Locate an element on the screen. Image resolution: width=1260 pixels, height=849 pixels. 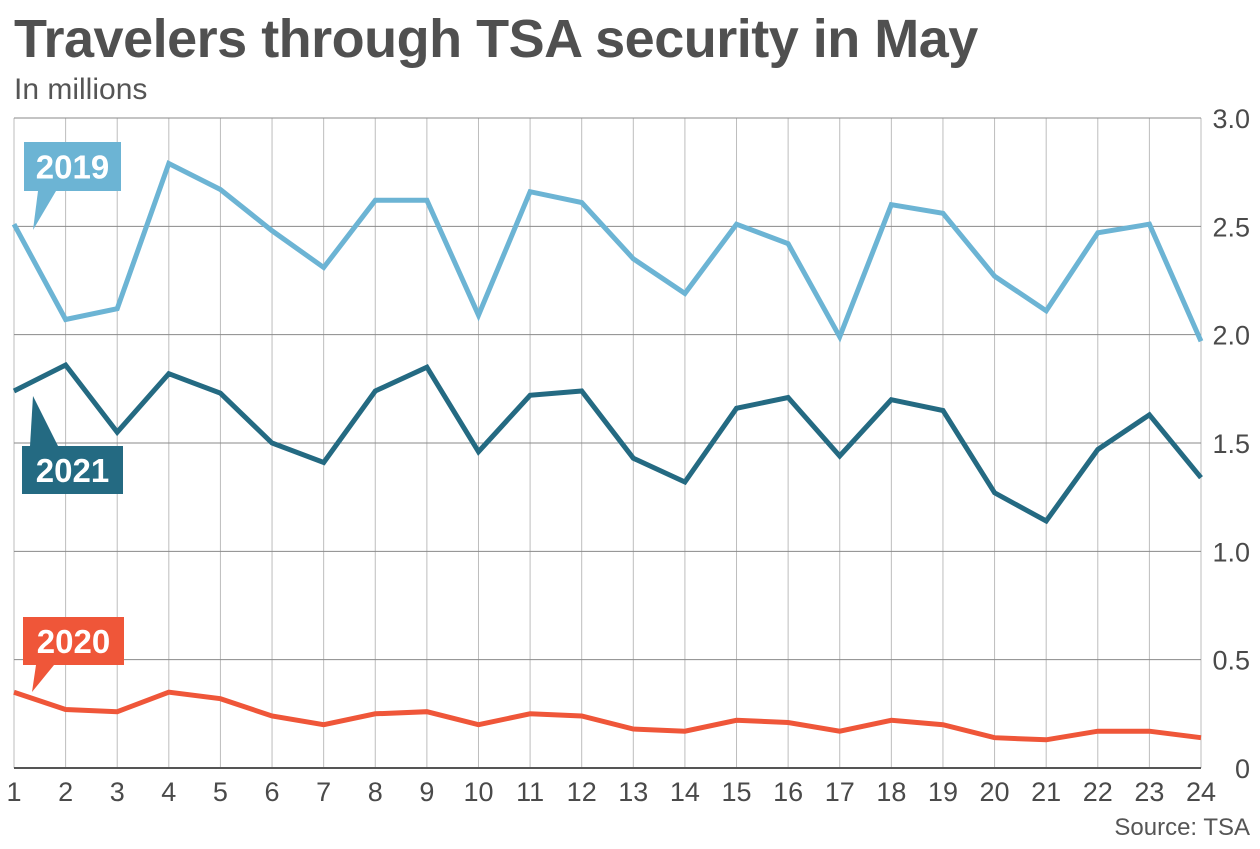
series-label-text: 2019 is located at coordinates (72, 167).